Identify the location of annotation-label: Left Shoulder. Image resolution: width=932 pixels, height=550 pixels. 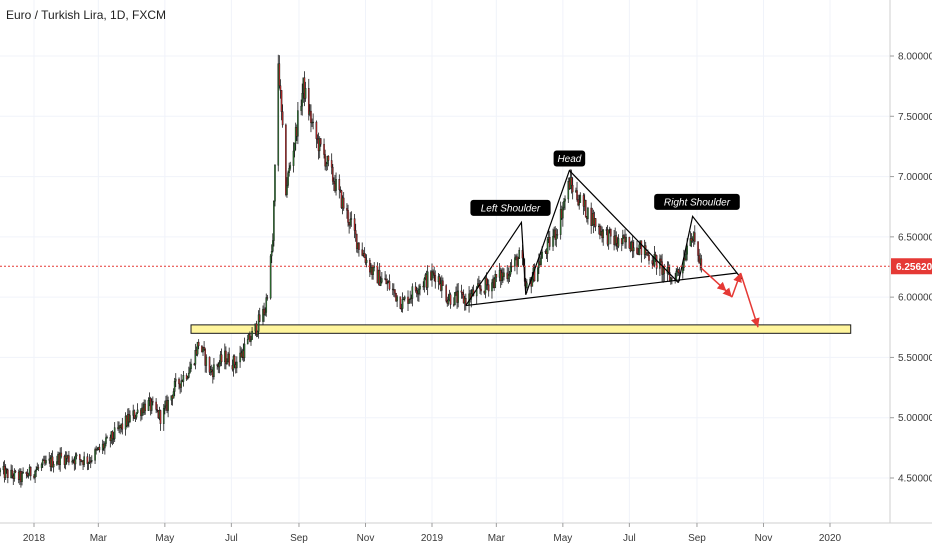
(510, 207).